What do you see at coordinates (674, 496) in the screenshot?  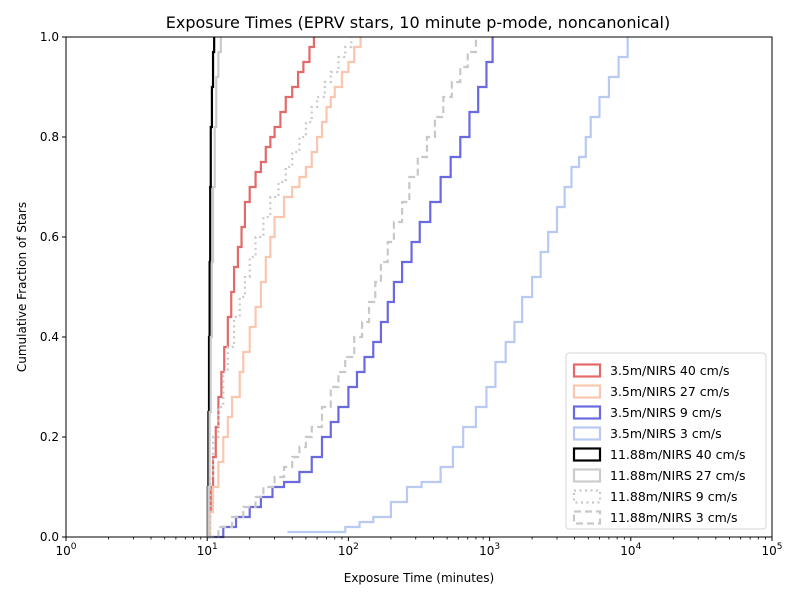 I see `legend-label: 11.88m/NIRS 9 cm/s` at bounding box center [674, 496].